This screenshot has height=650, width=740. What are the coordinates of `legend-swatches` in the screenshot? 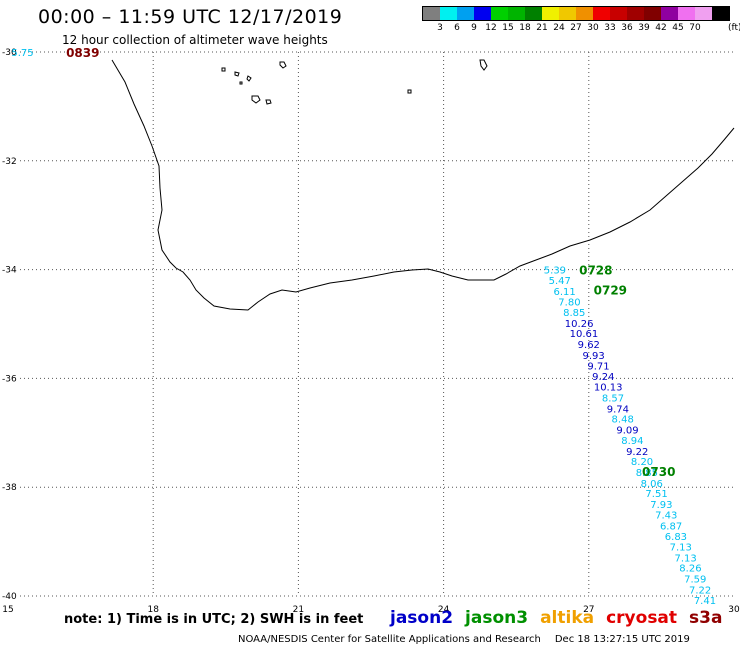 It's located at (576, 13).